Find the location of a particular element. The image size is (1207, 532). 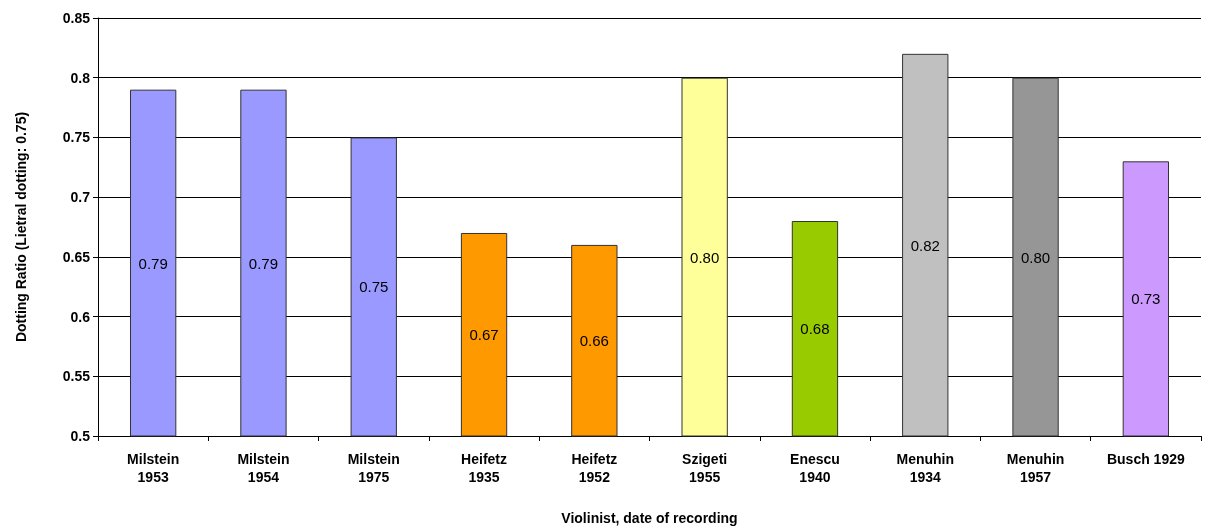

x-tick-label: Enescu 1940 is located at coordinates (815, 468).